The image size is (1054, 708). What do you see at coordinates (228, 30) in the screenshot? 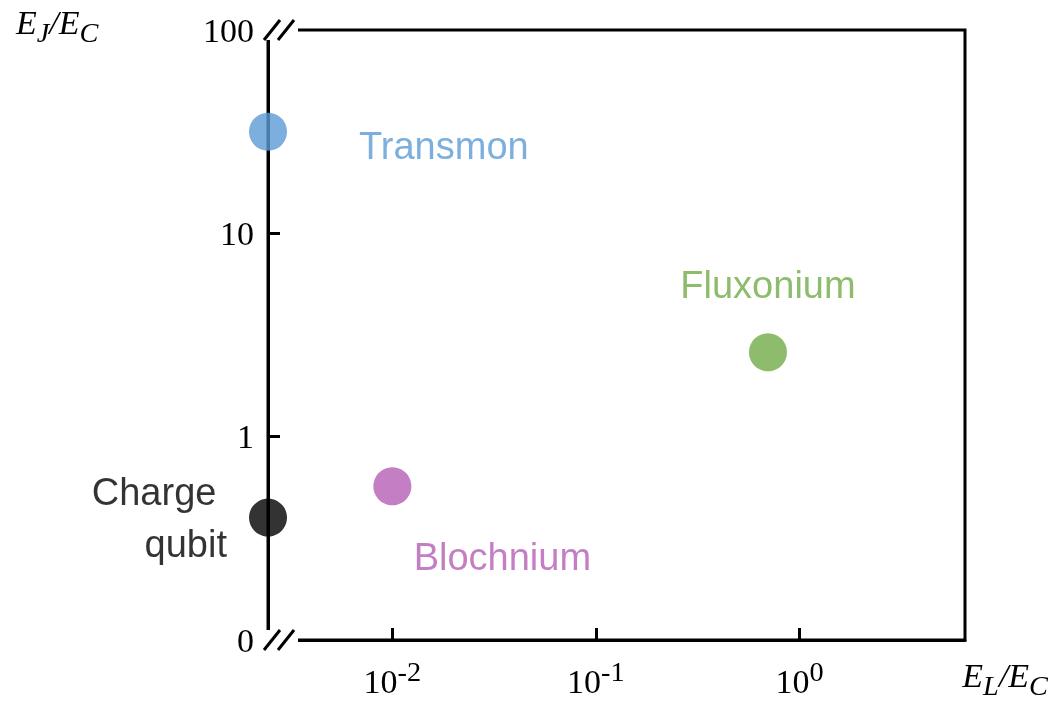
I see `y-tick-label: 100` at bounding box center [228, 30].